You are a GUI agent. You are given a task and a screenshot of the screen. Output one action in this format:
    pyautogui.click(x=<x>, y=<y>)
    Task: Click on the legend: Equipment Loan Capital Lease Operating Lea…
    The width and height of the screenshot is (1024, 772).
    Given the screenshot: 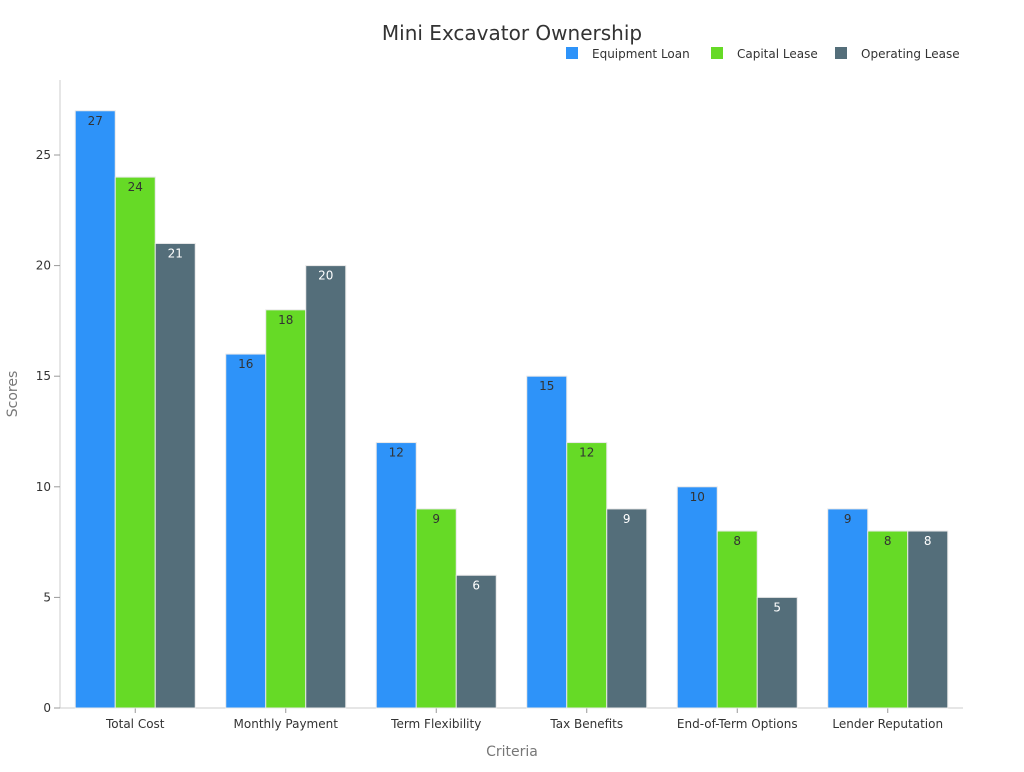 What is the action you would take?
    pyautogui.click(x=763, y=54)
    